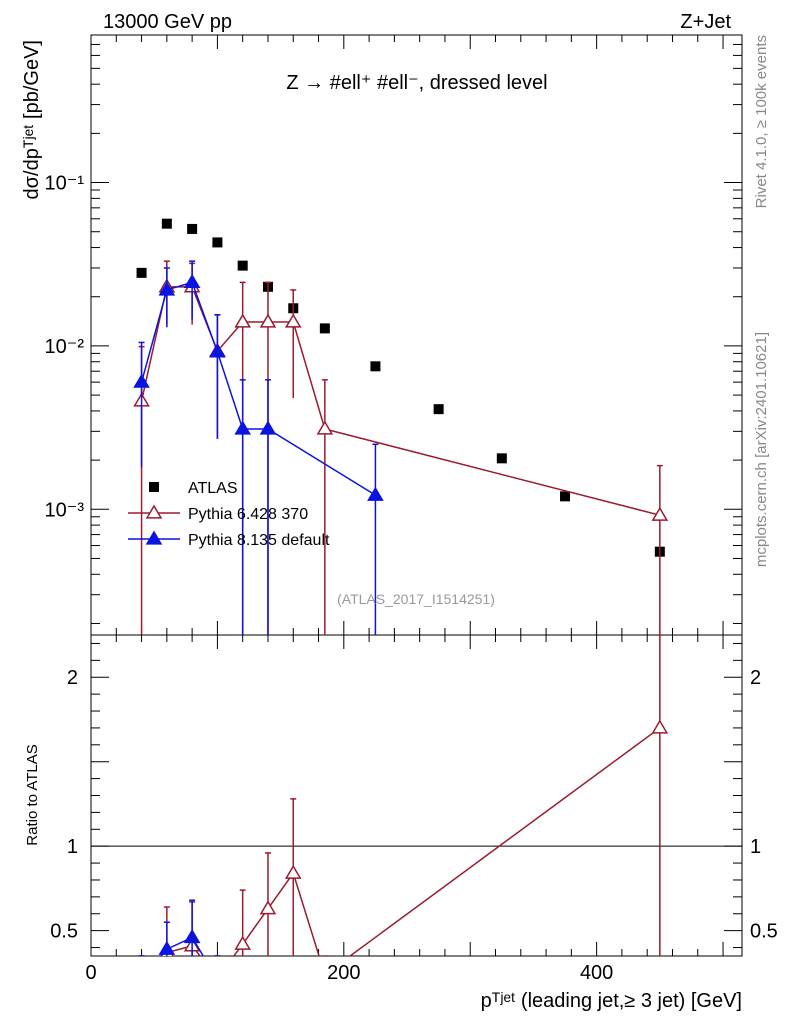 The image size is (786, 1024). Describe the element at coordinates (705, 22) in the screenshot. I see `header-right: Z+Jet` at that location.